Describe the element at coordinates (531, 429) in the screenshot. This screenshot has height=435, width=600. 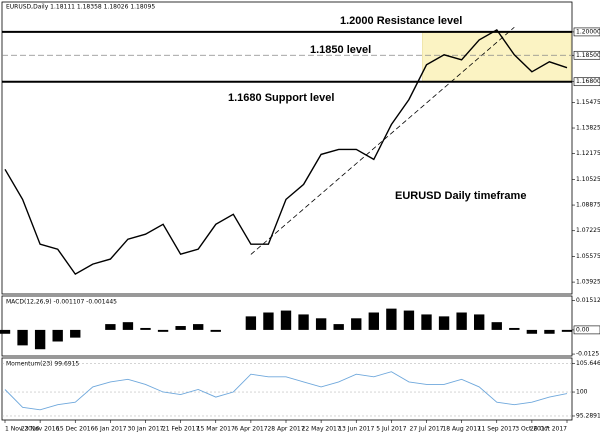
I see `x-tick-label: 3 Oct 2017` at that location.